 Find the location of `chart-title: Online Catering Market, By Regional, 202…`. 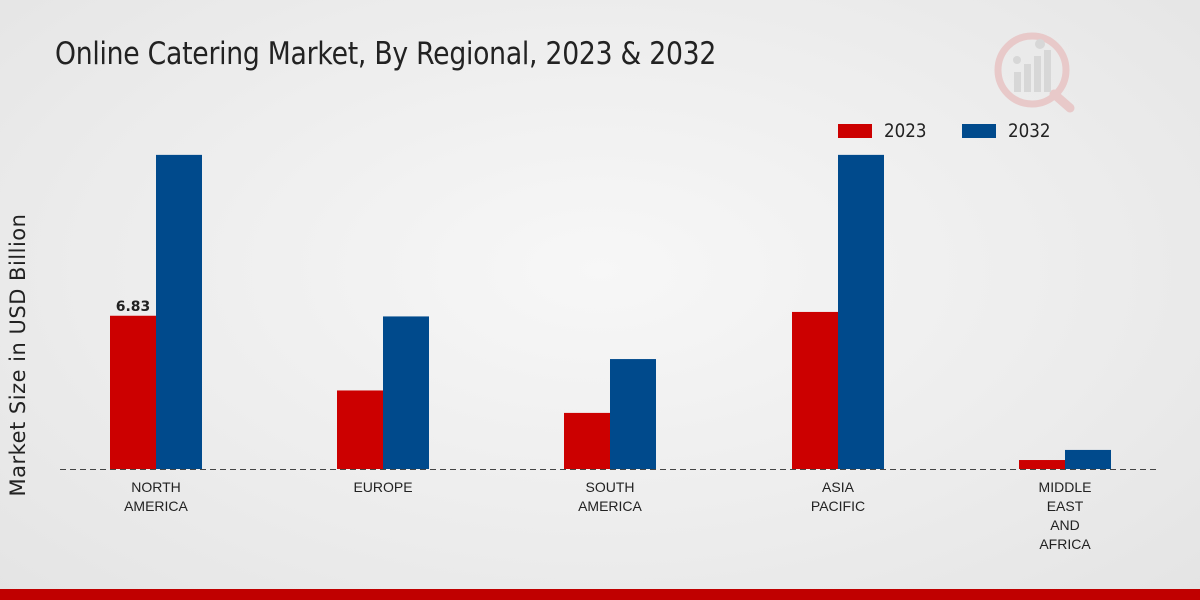

chart-title: Online Catering Market, By Regional, 202… is located at coordinates (386, 54).